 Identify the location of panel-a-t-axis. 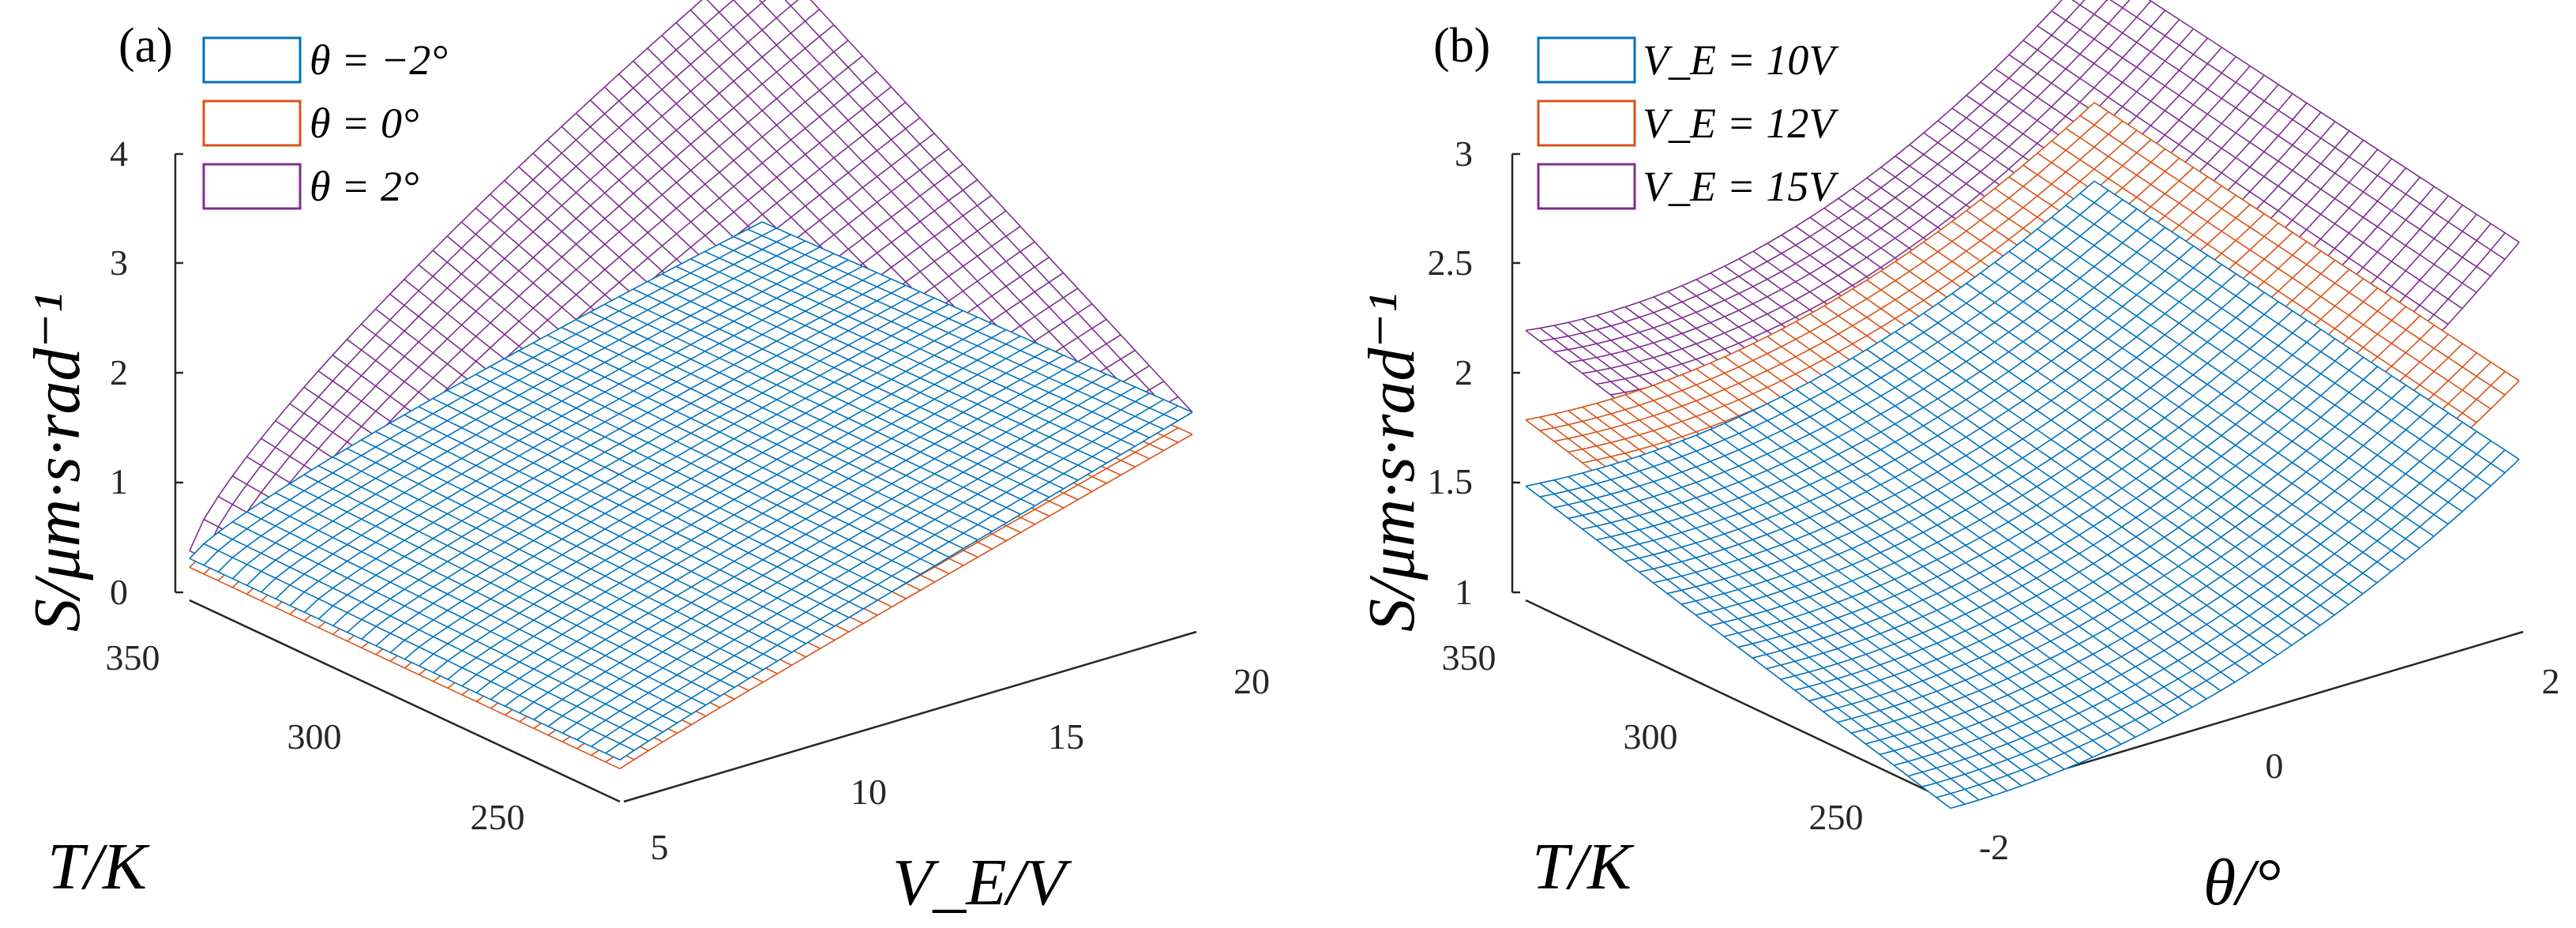
(405, 701).